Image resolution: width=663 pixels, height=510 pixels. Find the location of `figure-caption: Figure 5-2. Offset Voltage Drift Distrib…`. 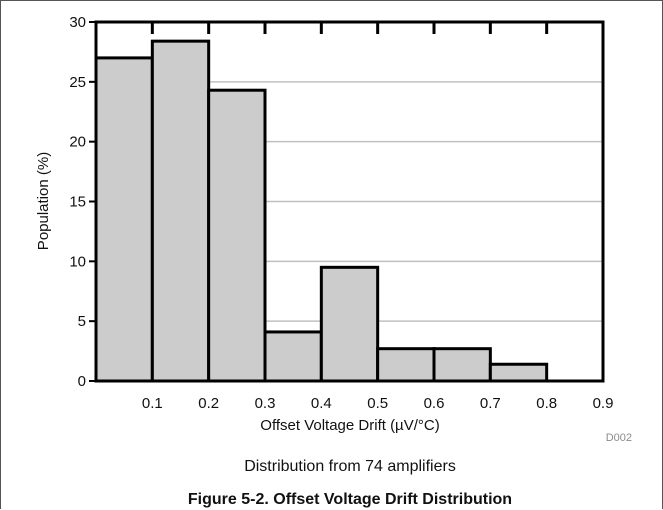

figure-caption: Figure 5-2. Offset Voltage Drift Distrib… is located at coordinates (350, 499).